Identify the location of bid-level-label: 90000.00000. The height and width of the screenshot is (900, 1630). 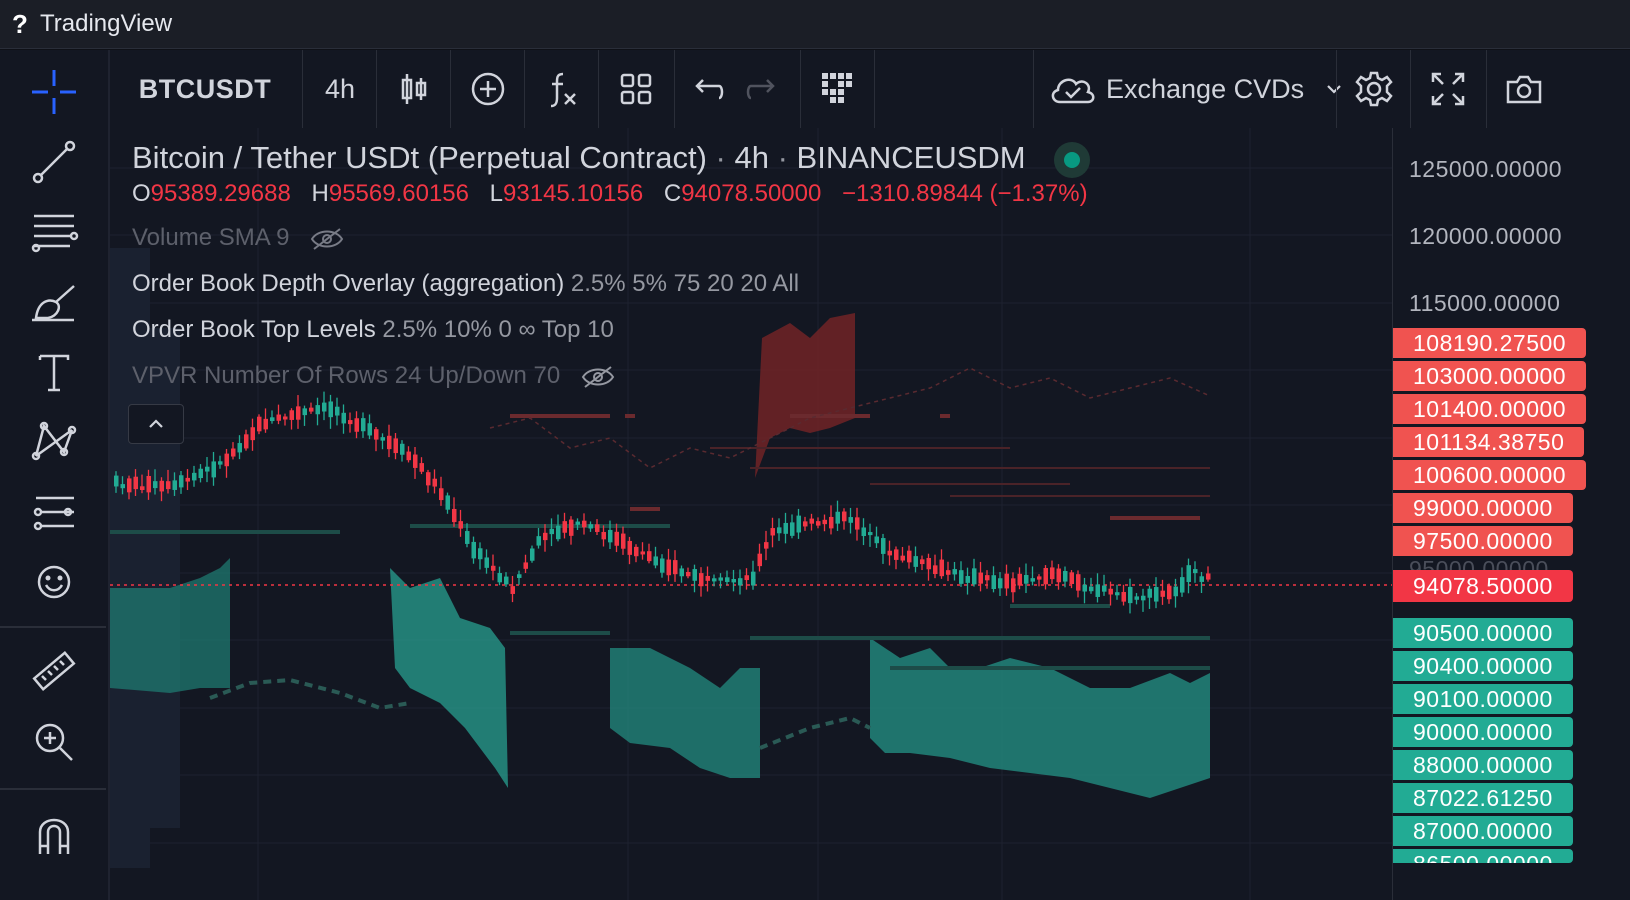
(1483, 732).